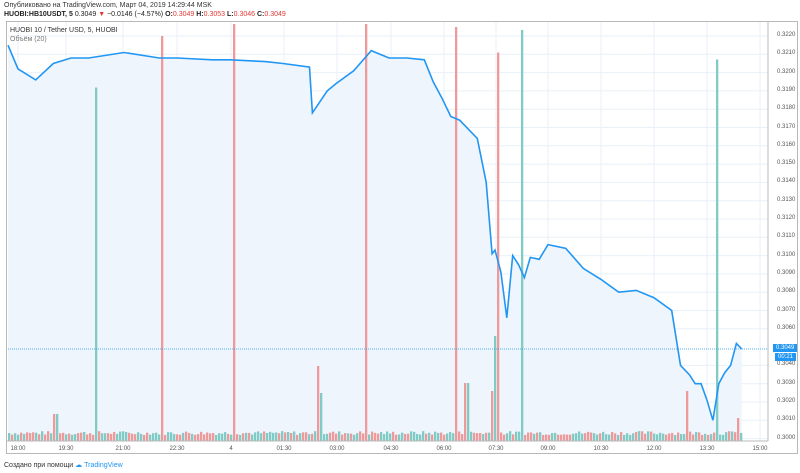  I want to click on volume-legend: Объём (20), so click(28, 39).